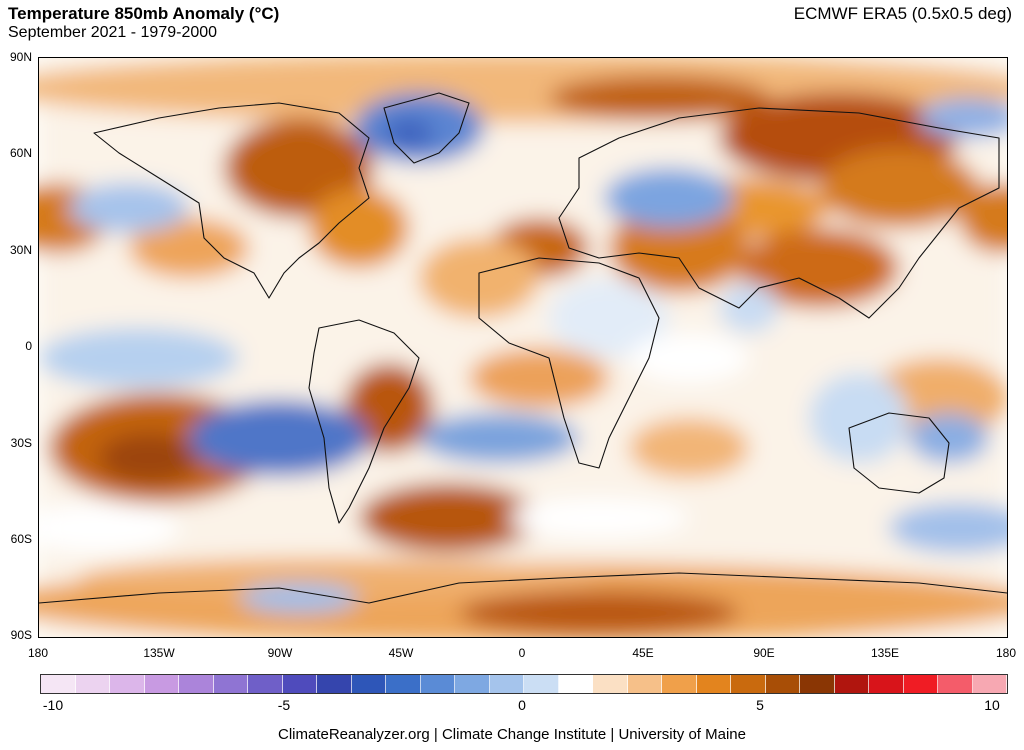  What do you see at coordinates (284, 705) in the screenshot?
I see `colorbar-label-neg5: -5` at bounding box center [284, 705].